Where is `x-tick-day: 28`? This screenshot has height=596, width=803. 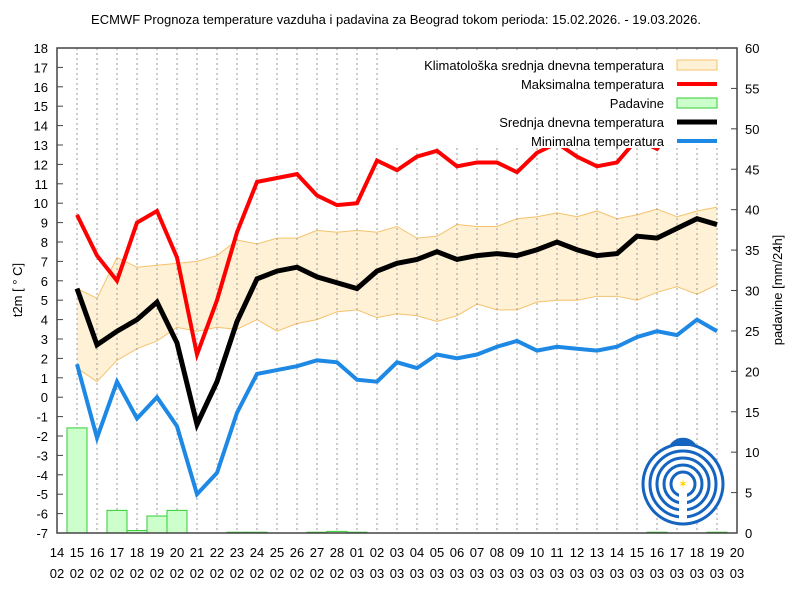
x-tick-day: 28 is located at coordinates (337, 552).